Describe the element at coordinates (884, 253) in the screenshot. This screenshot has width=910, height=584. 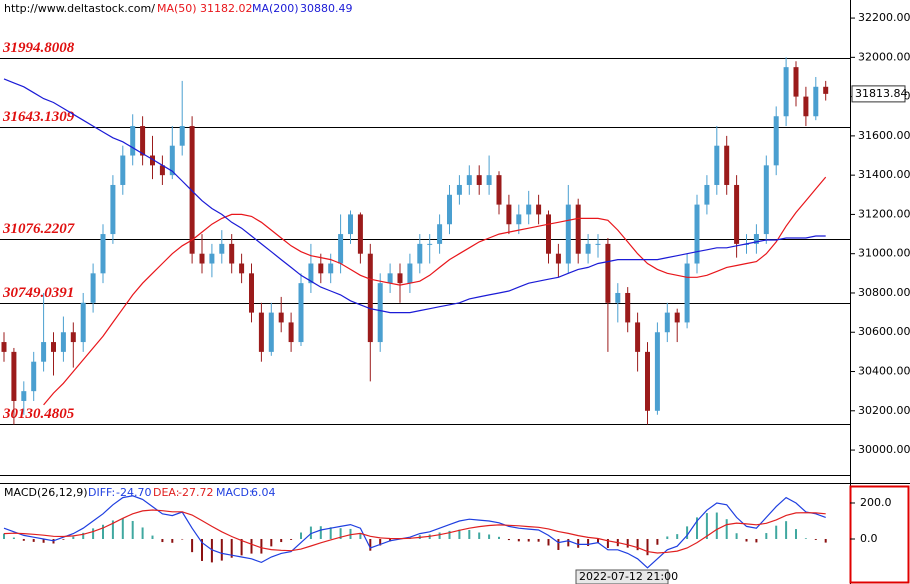
I see `y-tick-label: 31000.00` at that location.